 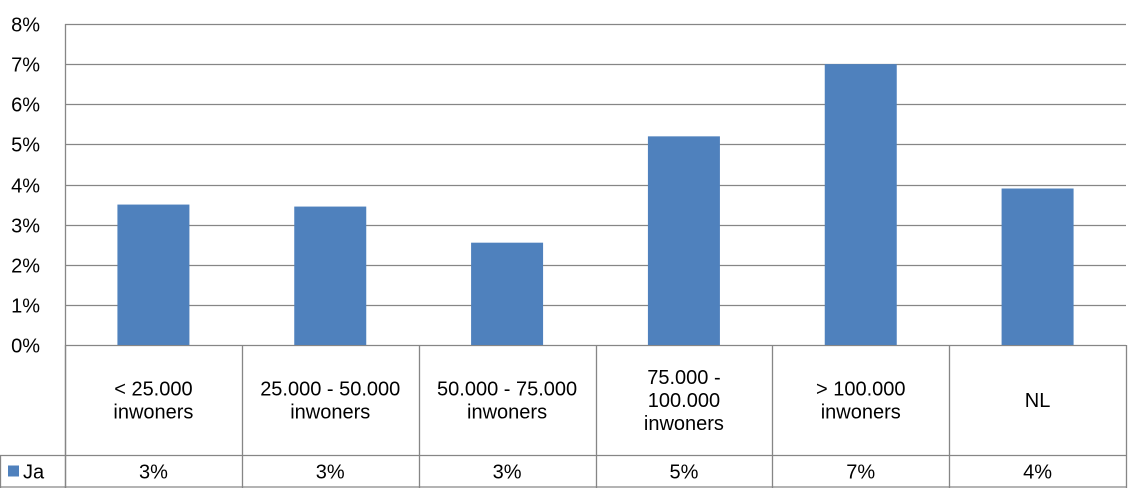 What do you see at coordinates (684, 401) in the screenshot?
I see `category-label: 75.000 -100.000 inwoners` at bounding box center [684, 401].